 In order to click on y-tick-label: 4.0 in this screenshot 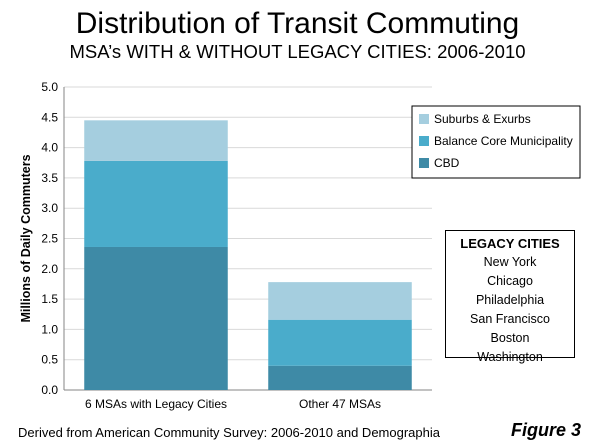, I will do `click(49, 148)`.